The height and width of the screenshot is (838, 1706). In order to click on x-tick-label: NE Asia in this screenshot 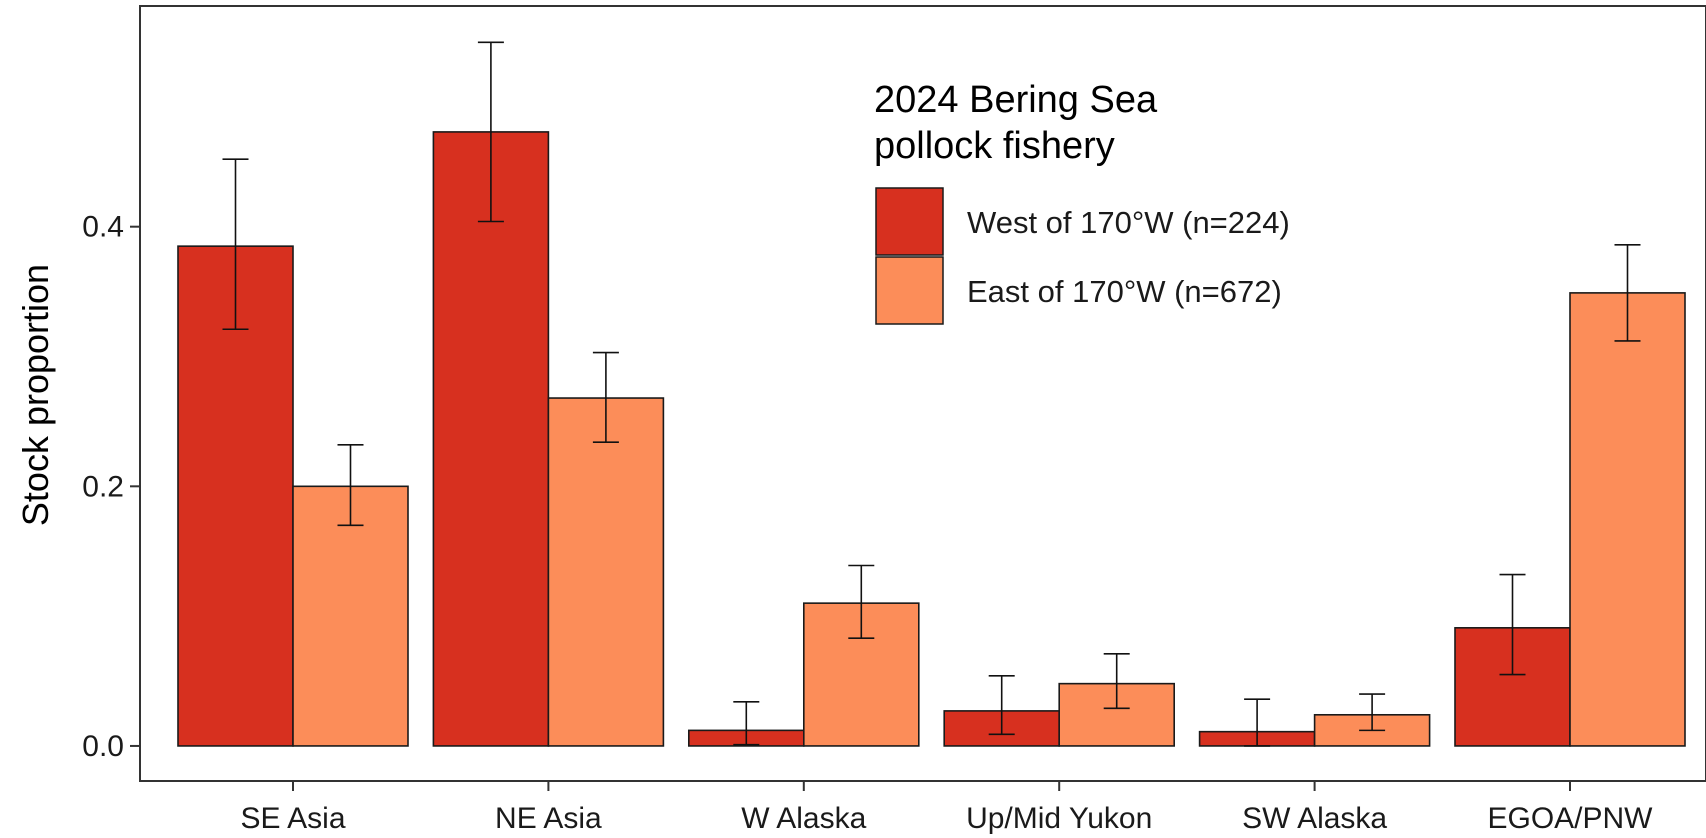, I will do `click(548, 818)`.